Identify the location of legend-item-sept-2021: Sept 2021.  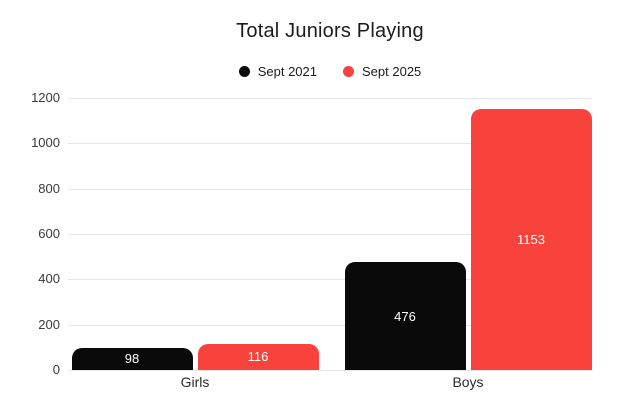
(277, 71).